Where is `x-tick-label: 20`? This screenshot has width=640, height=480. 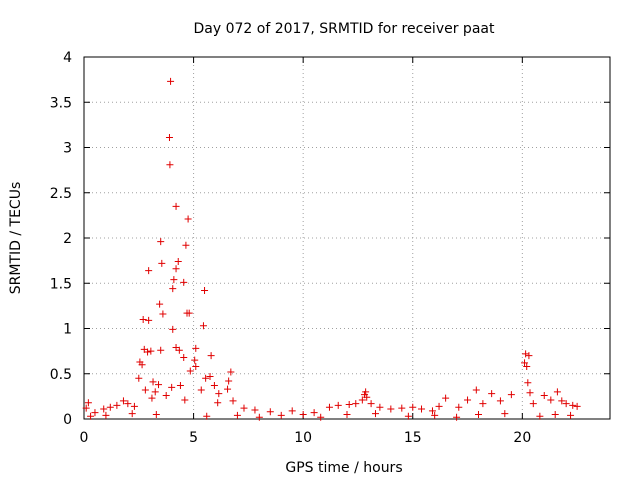 x-tick-label: 20 is located at coordinates (522, 438).